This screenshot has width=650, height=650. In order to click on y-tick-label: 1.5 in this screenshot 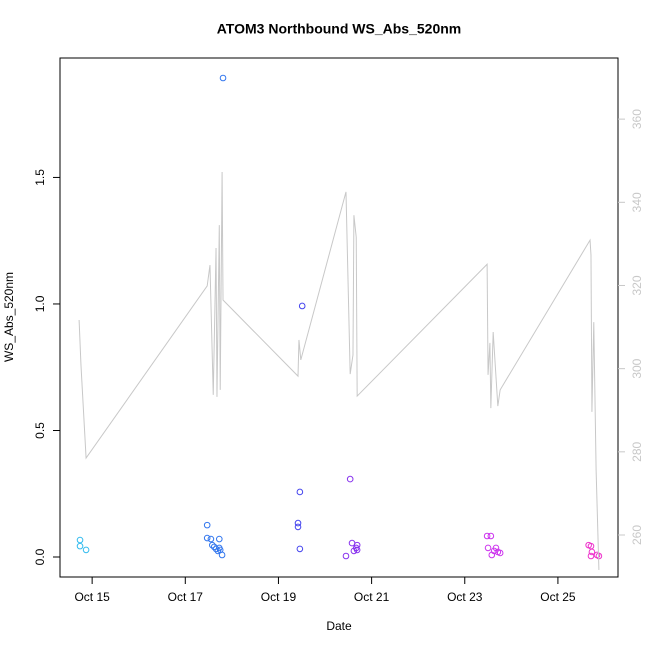, I will do `click(40, 177)`.